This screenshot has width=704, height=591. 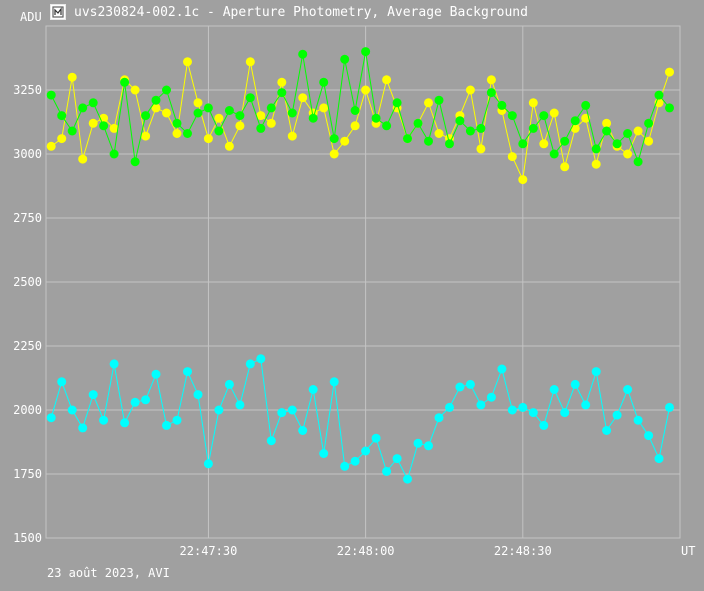 I want to click on photometry-app-icon, so click(x=58, y=12).